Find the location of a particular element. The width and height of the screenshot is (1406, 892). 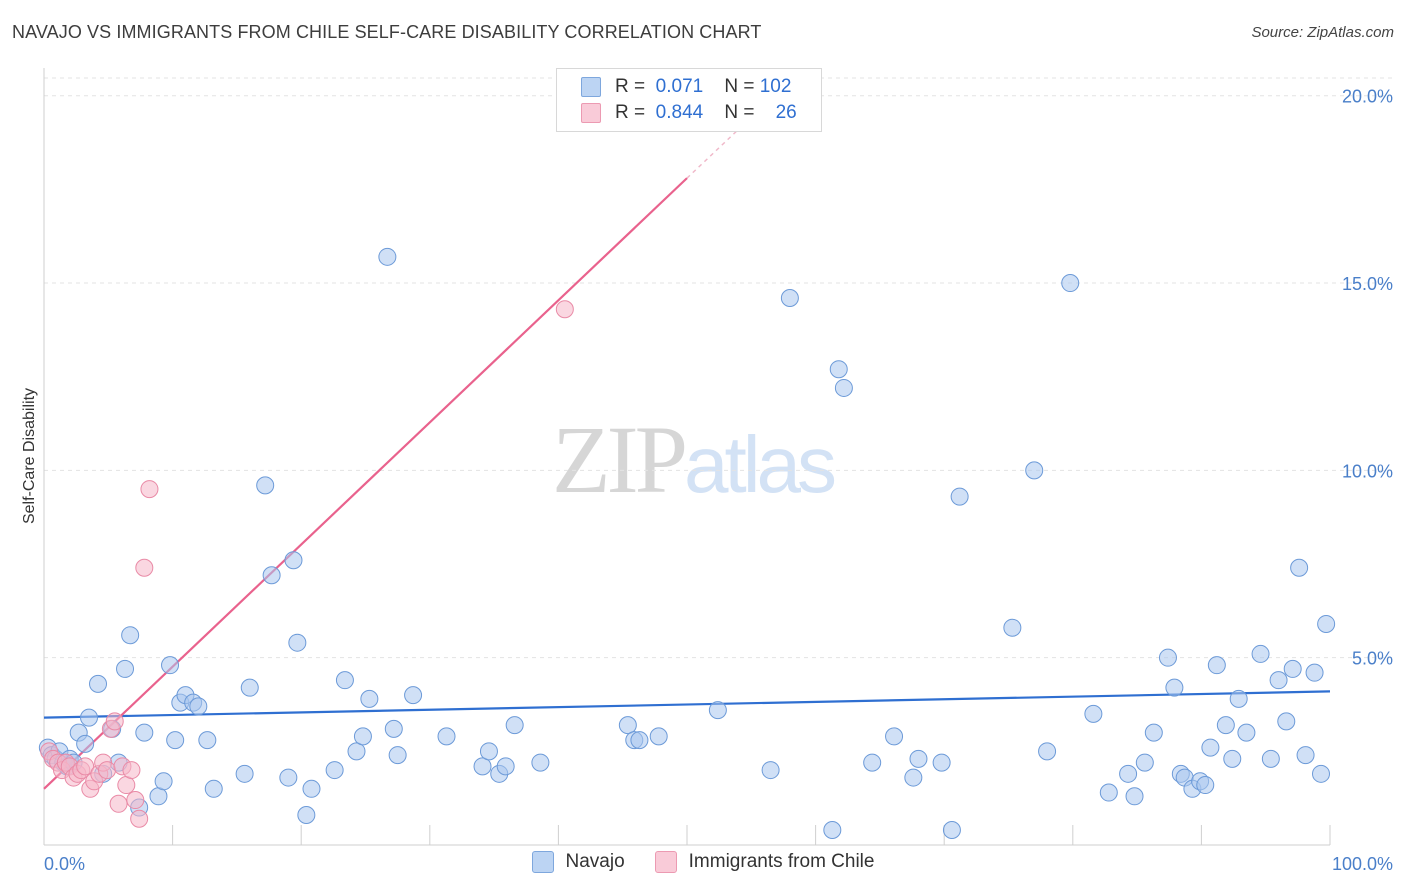

legend-label-chile: Immigrants from Chile is located at coordinates (781, 861).